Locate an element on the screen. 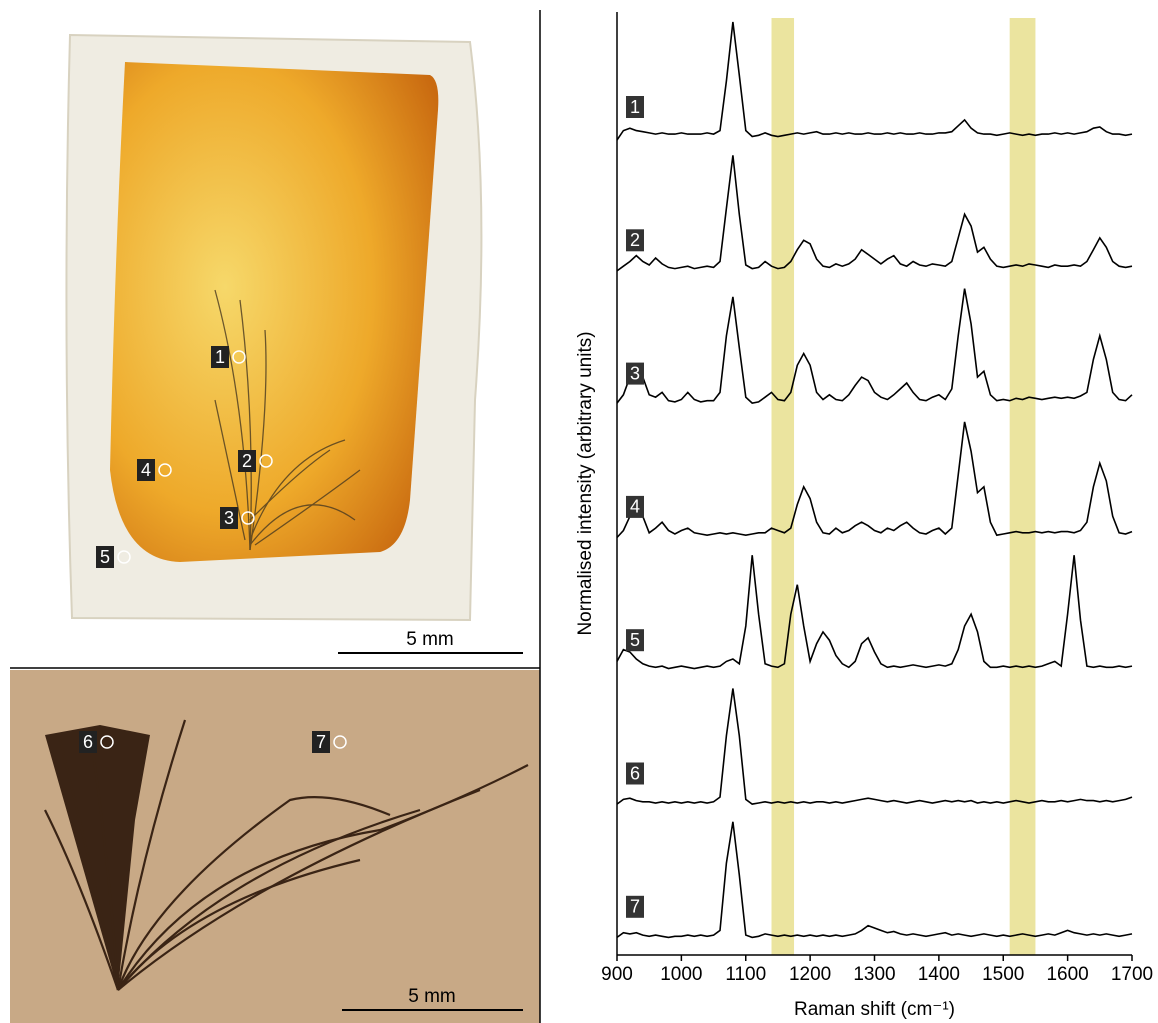 This screenshot has height=1023, width=1158. series-name: 3 is located at coordinates (635, 373).